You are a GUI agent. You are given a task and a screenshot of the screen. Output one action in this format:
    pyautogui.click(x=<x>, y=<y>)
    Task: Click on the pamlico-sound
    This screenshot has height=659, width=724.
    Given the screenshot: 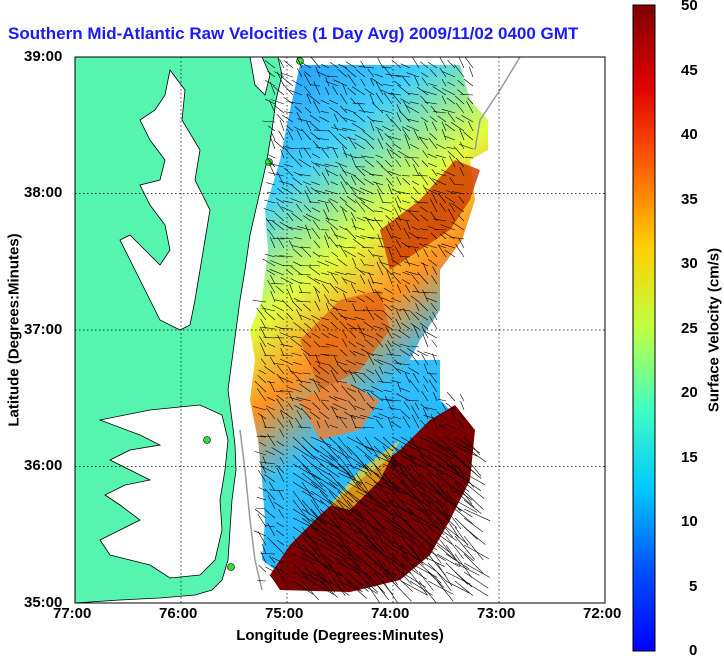 What is the action you would take?
    pyautogui.click(x=163, y=491)
    